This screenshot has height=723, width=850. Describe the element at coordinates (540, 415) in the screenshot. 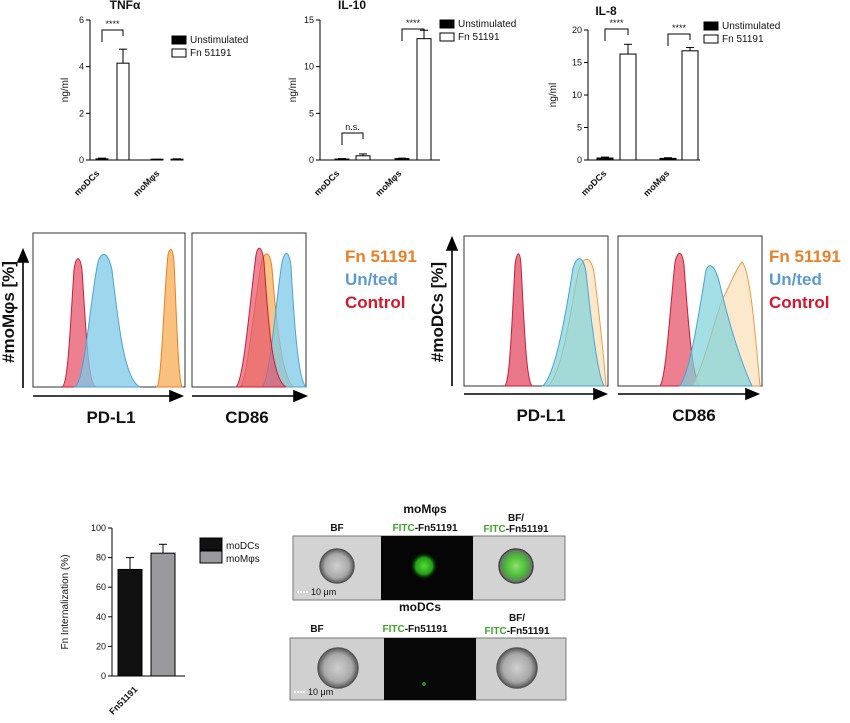

I see `histogram-xlabel-modc-pdl1: PD-L1` at that location.